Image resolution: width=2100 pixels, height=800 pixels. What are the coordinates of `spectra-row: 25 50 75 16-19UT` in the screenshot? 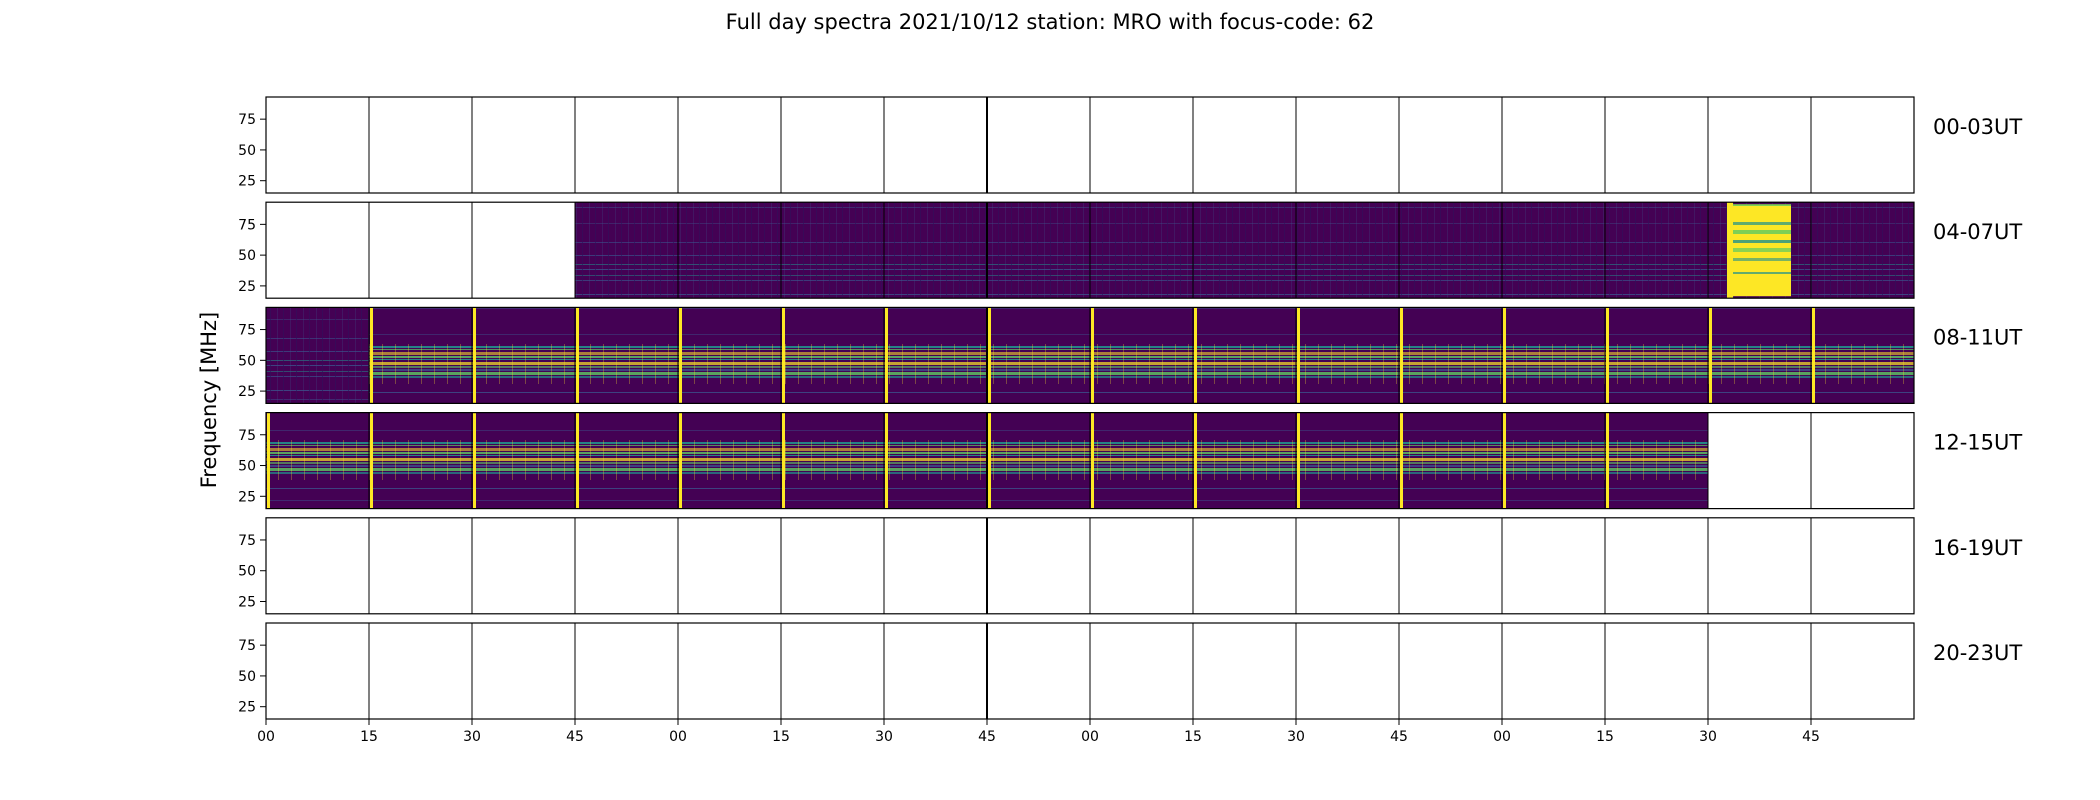 It's located at (1130, 566).